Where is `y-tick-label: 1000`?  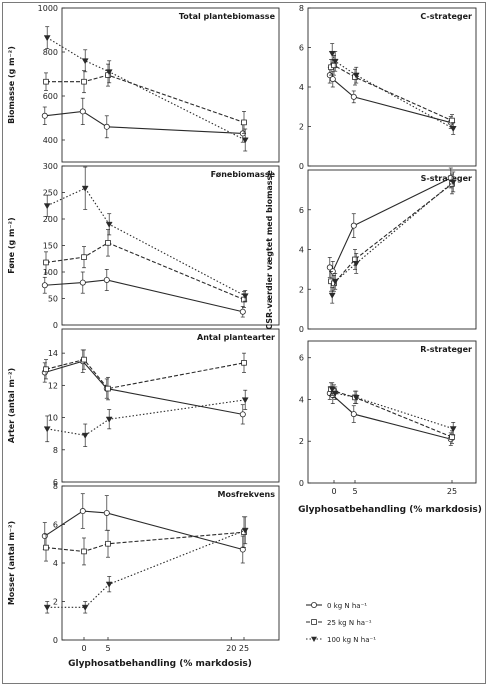
y-tick-label: 1000 is located at coordinates (48, 8).